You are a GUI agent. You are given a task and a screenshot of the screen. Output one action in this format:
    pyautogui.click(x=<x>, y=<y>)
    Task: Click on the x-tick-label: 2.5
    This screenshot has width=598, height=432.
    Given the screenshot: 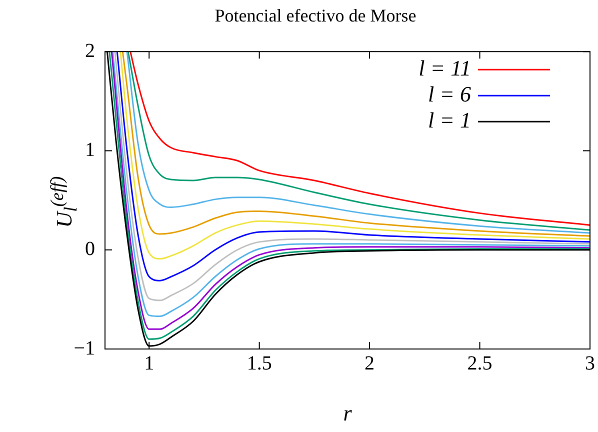 What is the action you would take?
    pyautogui.click(x=479, y=363)
    